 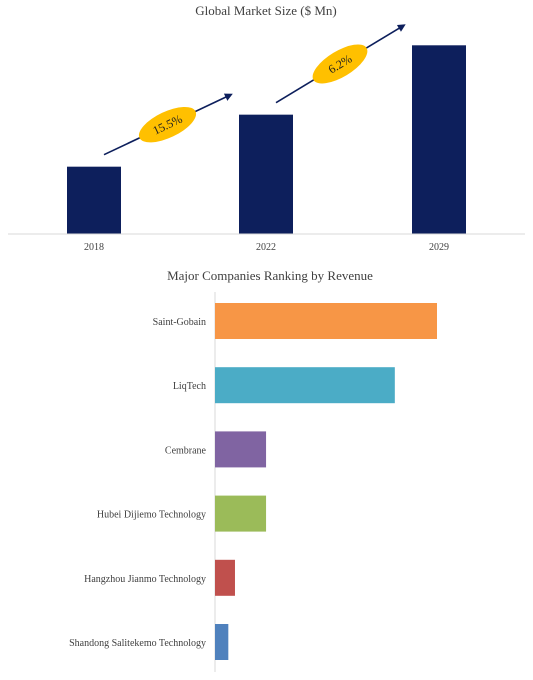 What do you see at coordinates (241, 513) in the screenshot?
I see `bar-hubei-dijiemo-technology` at bounding box center [241, 513].